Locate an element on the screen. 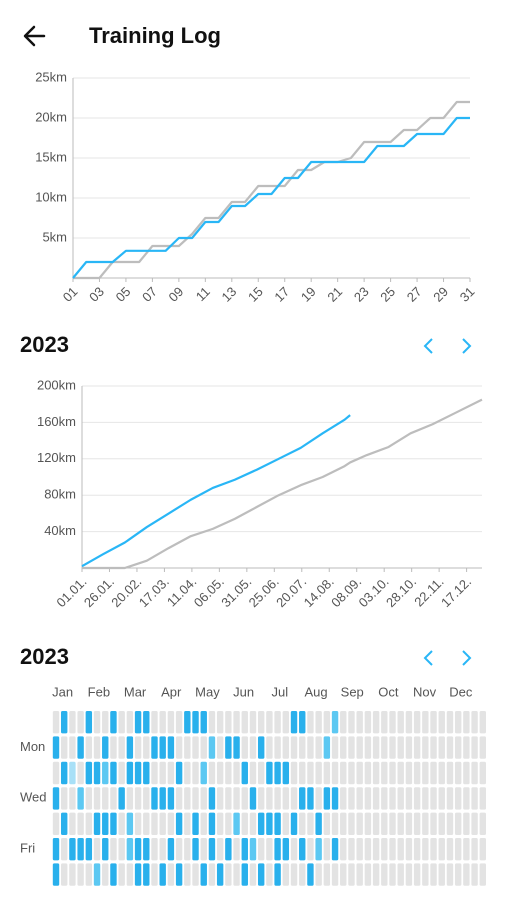 This screenshot has height=900, width=507. y-tick-label: 20km is located at coordinates (51, 116).